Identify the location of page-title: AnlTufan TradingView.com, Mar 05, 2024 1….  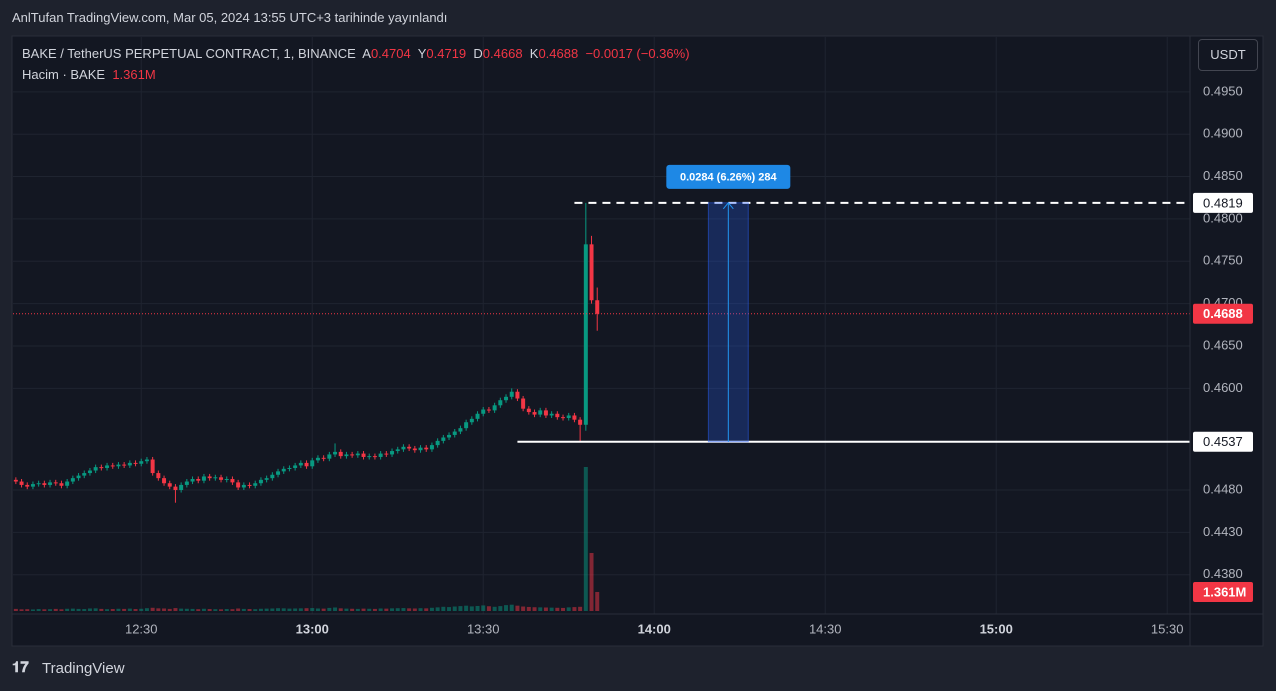
(230, 17).